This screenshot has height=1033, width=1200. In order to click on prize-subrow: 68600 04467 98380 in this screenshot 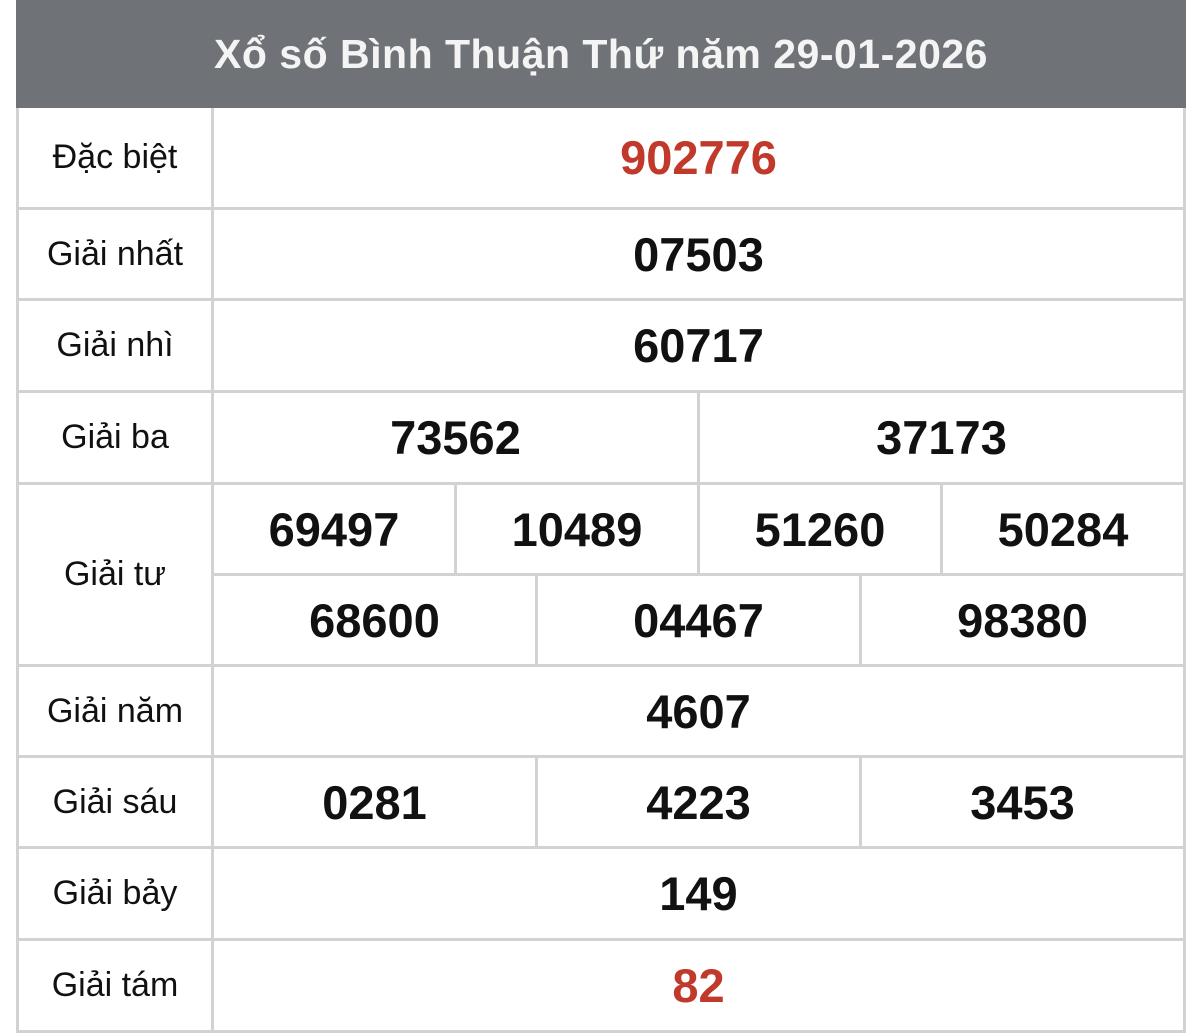, I will do `click(698, 618)`.